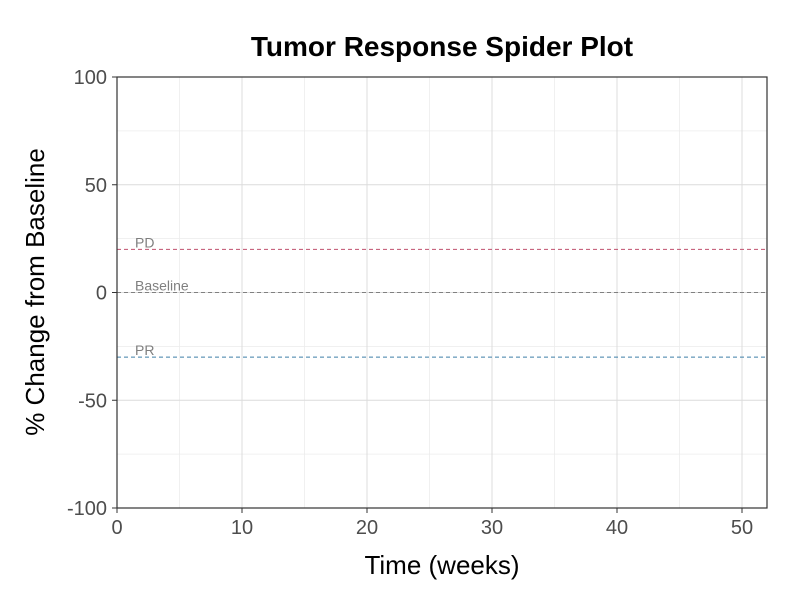  Describe the element at coordinates (162, 286) in the screenshot. I see `reference-label-baseline: Baseline` at that location.